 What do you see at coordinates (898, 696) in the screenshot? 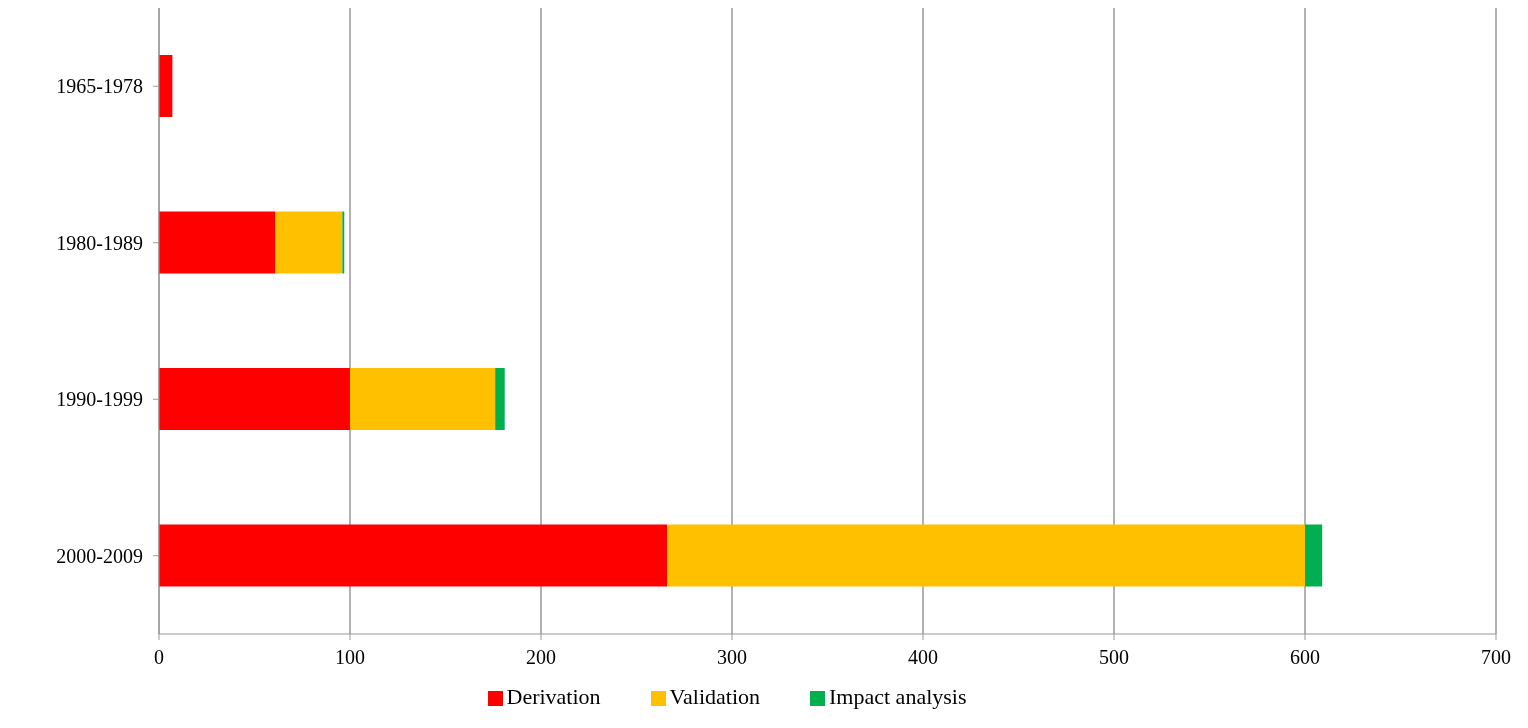
I see `legend-label: Impact analysis` at bounding box center [898, 696].